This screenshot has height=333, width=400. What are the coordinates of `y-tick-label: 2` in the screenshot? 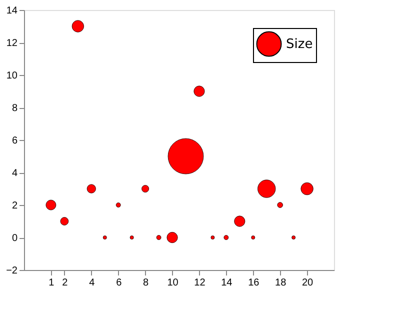 It's located at (15, 206).